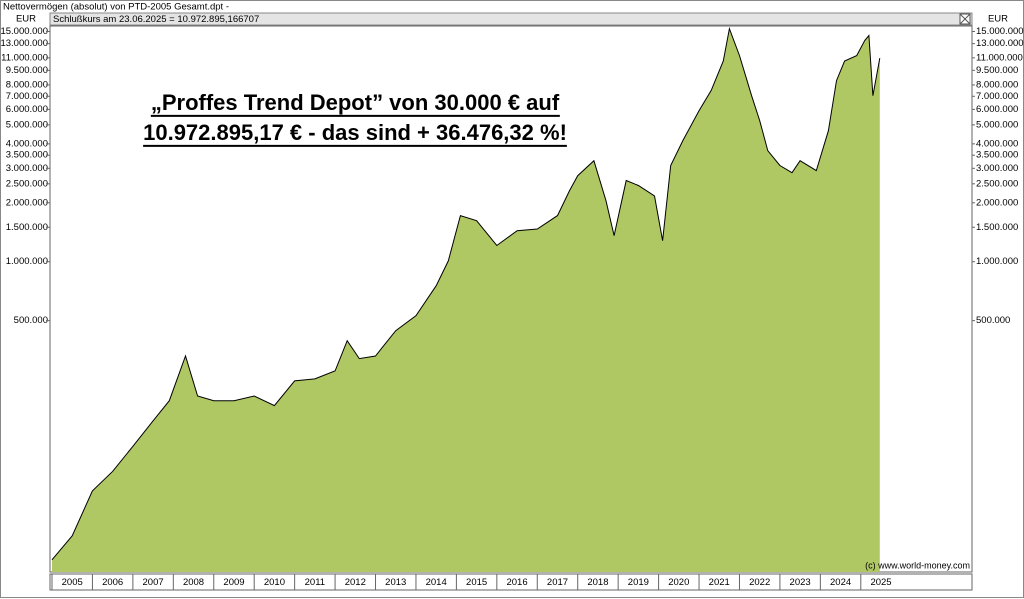 The width and height of the screenshot is (1024, 599). I want to click on y-tick-label: 5.000.000, so click(27, 124).